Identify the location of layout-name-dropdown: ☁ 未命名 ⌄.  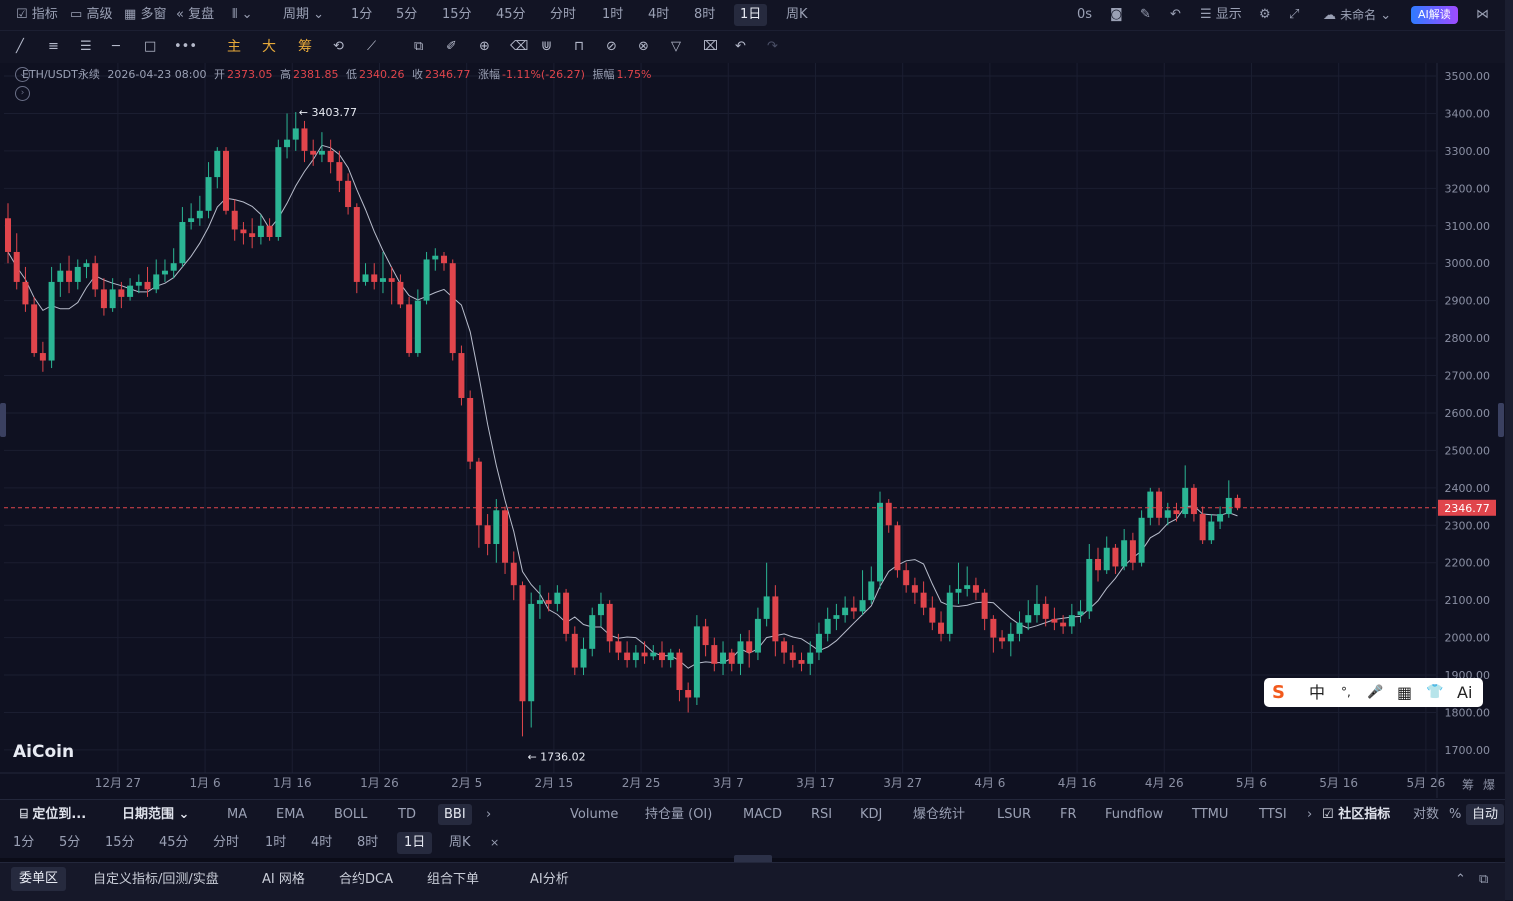
(1357, 15).